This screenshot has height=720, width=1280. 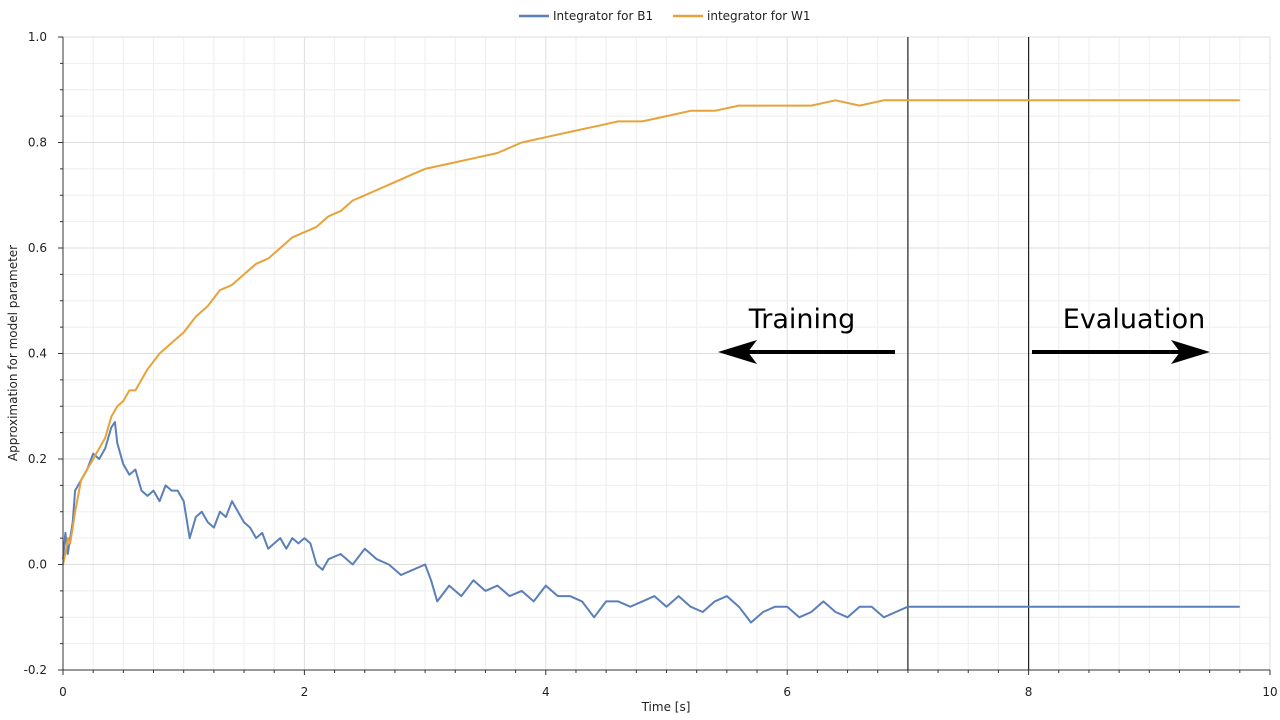 I want to click on y-tick-label: -0.2, so click(x=35, y=670).